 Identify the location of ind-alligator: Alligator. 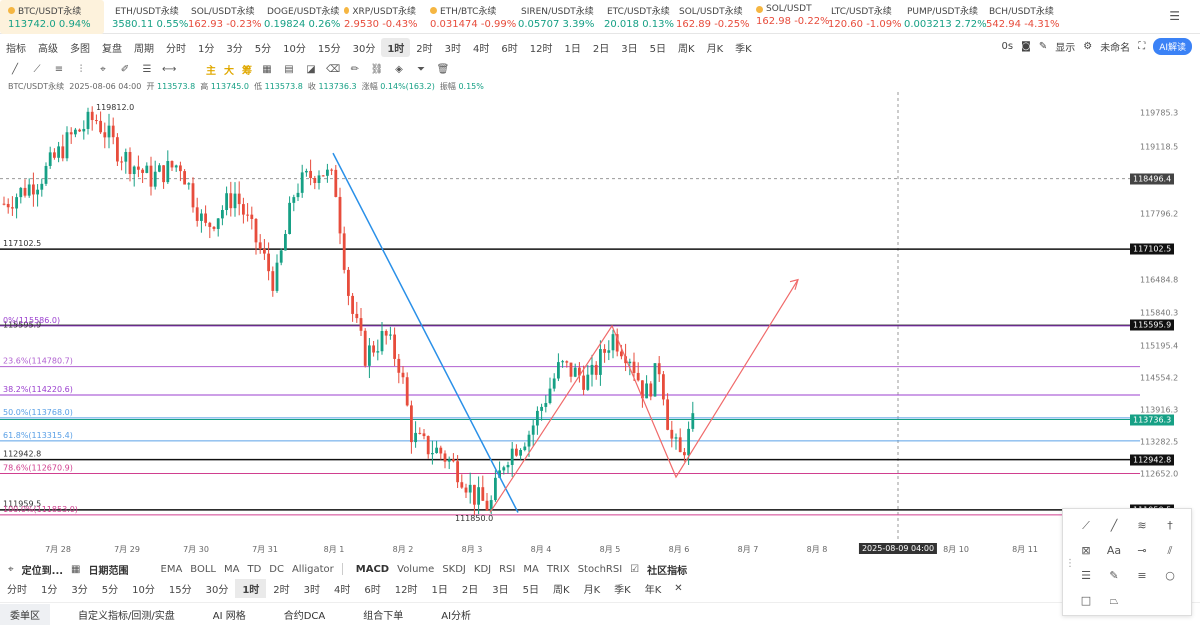
(312, 569).